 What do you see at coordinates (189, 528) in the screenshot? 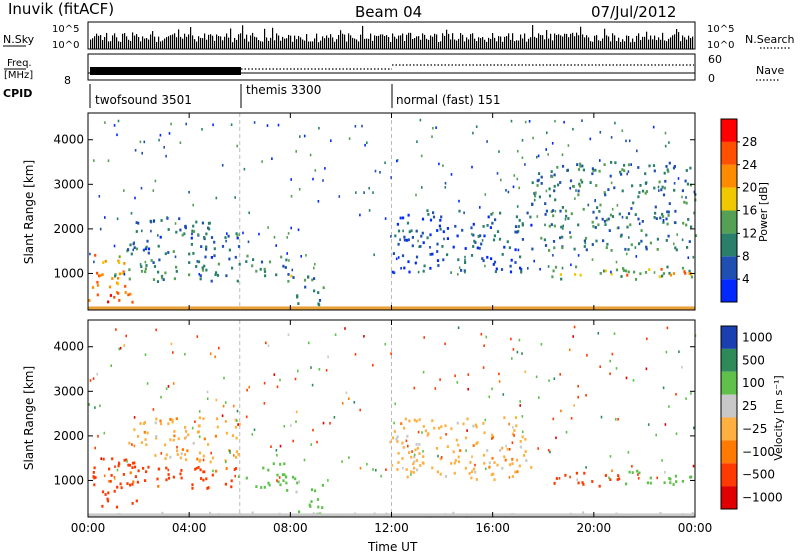
I see `velocity-x-tick-label: 04:00` at bounding box center [189, 528].